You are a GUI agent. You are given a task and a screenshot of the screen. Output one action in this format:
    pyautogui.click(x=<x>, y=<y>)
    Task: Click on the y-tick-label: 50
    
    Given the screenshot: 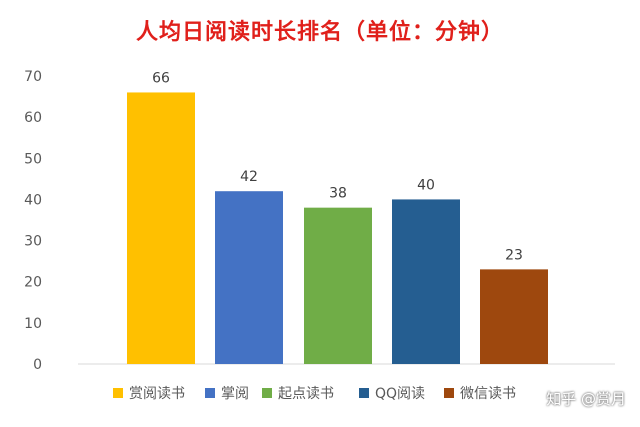 What is the action you would take?
    pyautogui.click(x=33, y=159)
    